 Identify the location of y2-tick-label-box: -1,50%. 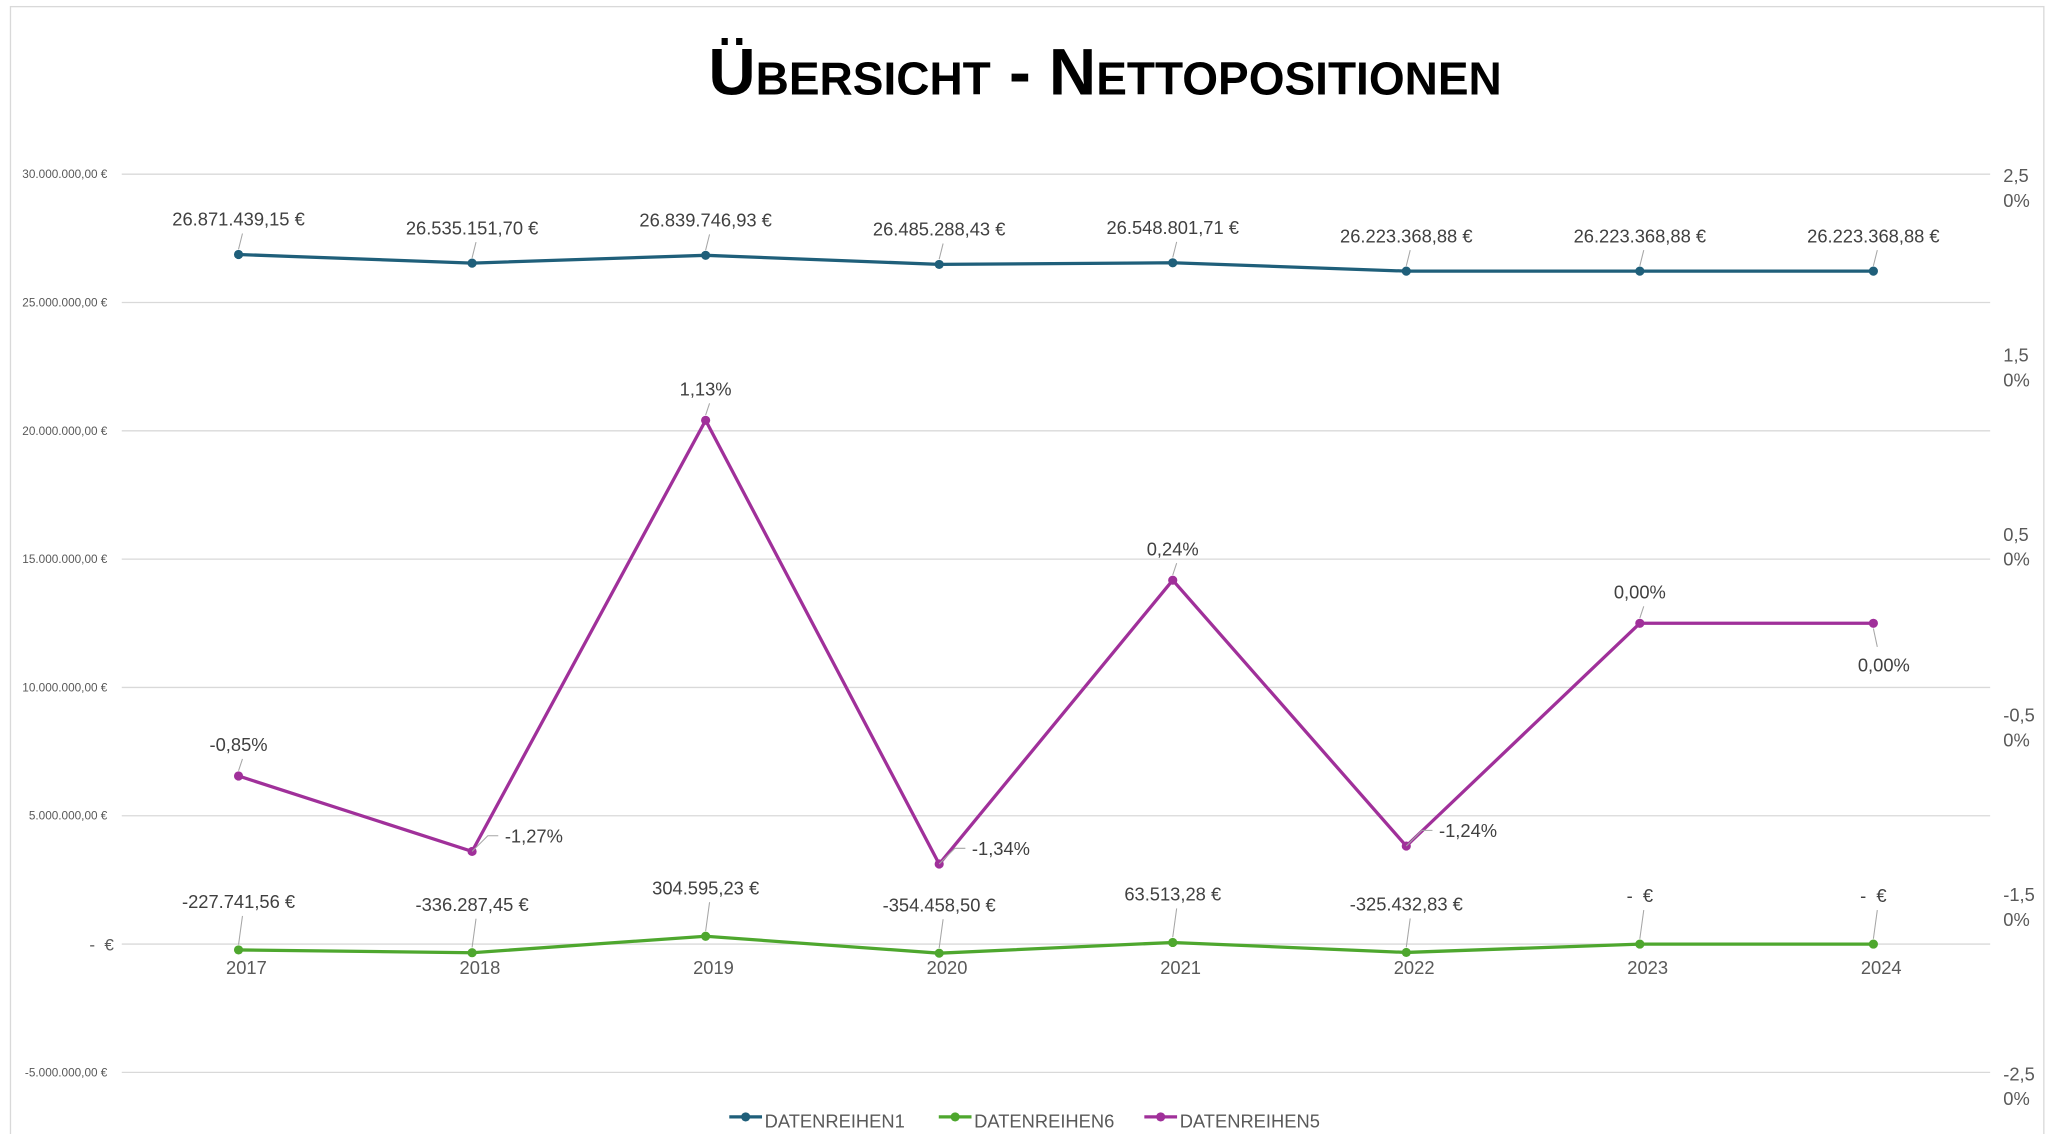
(2019, 906).